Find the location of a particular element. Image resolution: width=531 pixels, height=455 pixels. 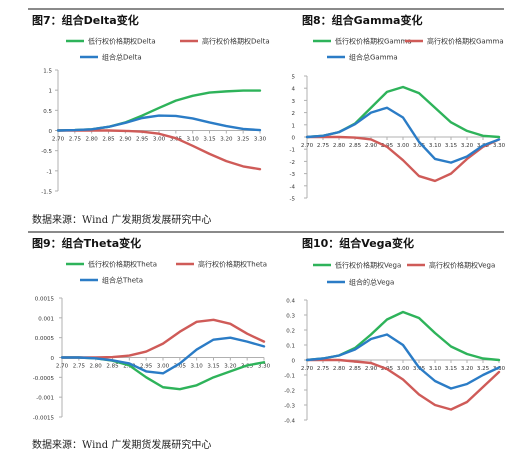

chart-vega-series-green-line is located at coordinates (403, 336).